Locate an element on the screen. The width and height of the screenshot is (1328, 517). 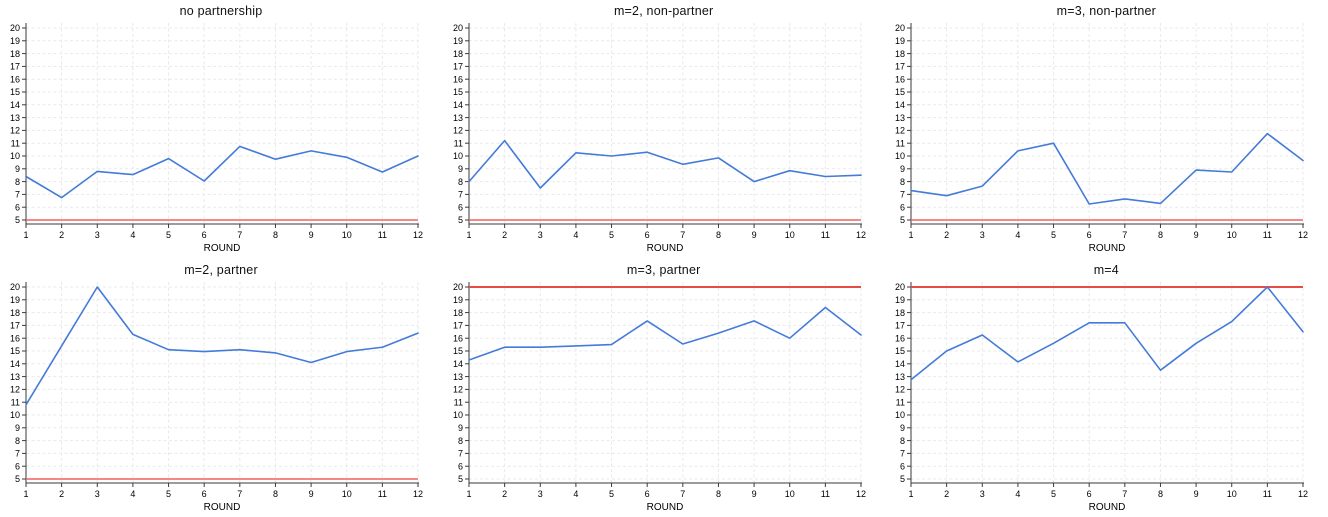
x-tick-label: 2 is located at coordinates (61, 235).